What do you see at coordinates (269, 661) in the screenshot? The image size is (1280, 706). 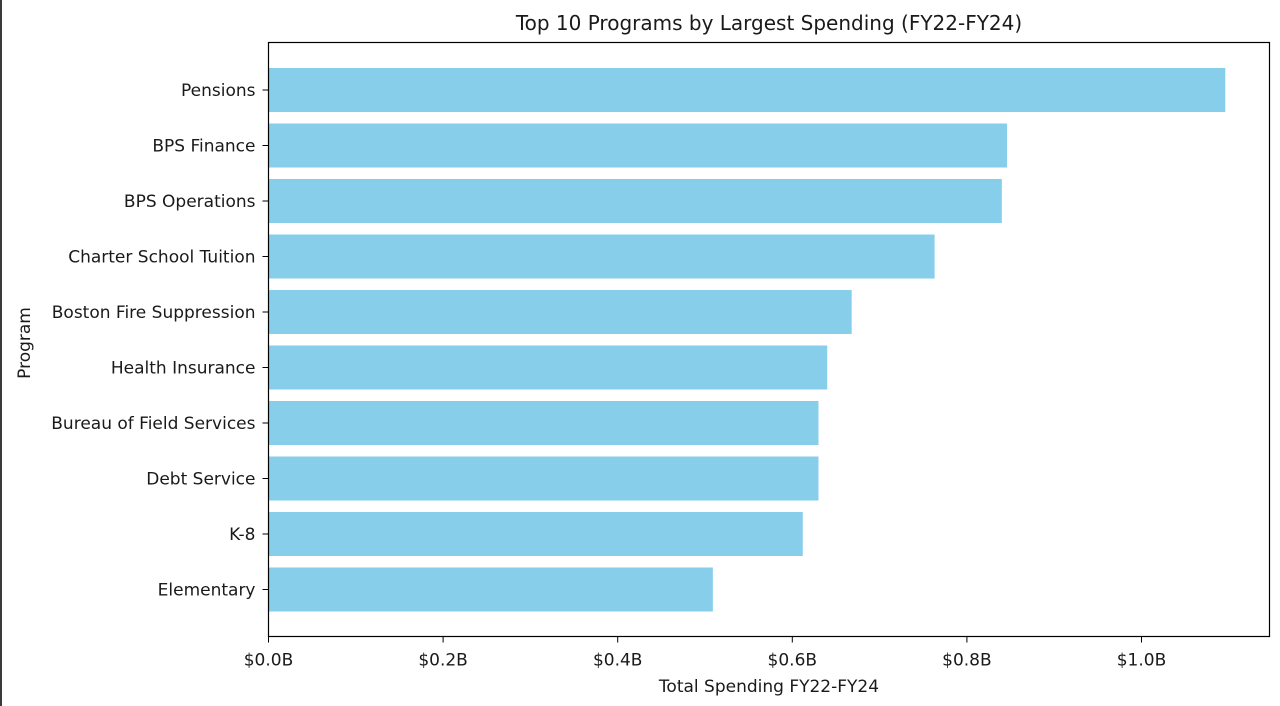 I see `x-tick-label: $0.0B` at bounding box center [269, 661].